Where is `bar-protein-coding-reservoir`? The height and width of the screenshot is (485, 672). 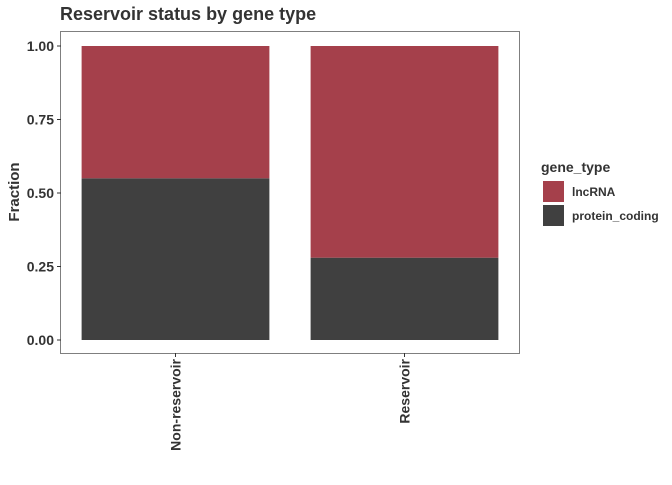
bar-protein-coding-reservoir is located at coordinates (404, 298).